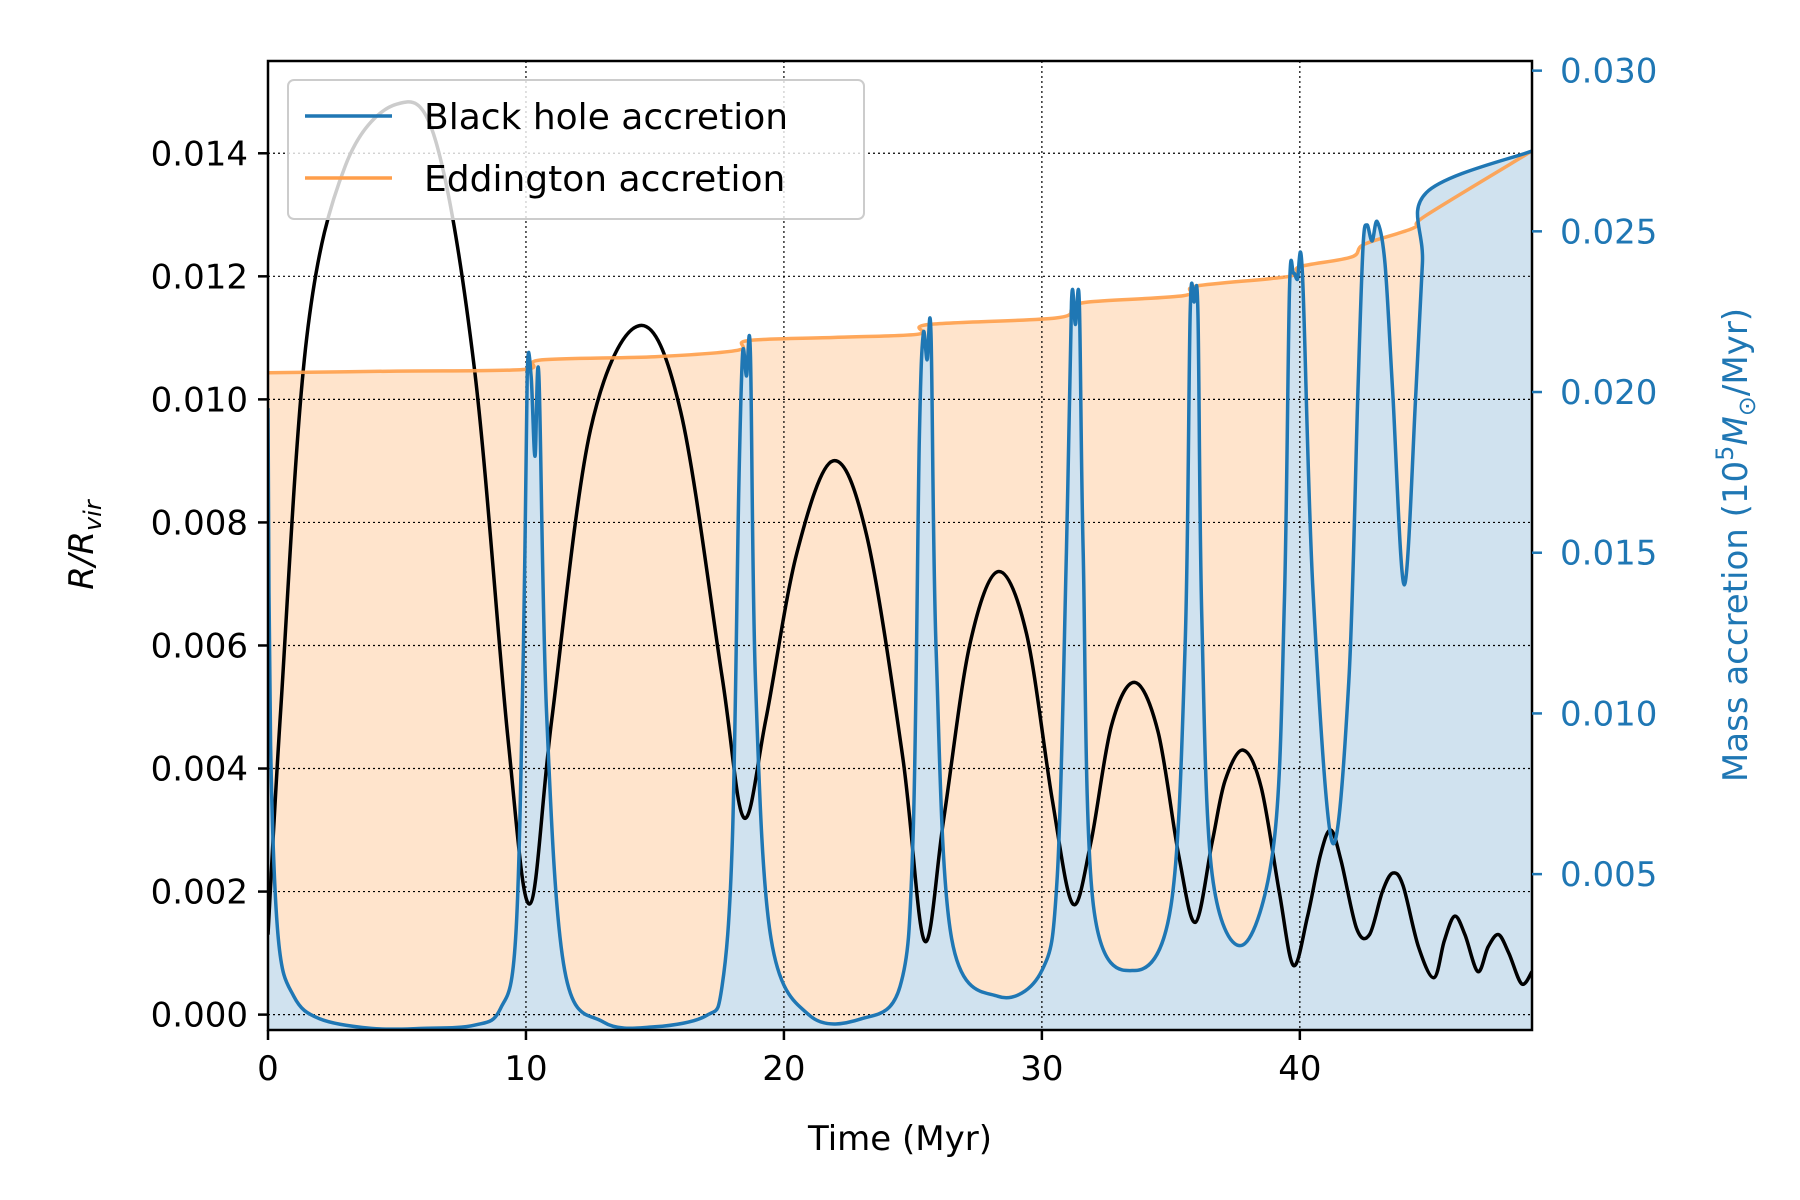 This screenshot has height=1200, width=1800. What do you see at coordinates (783, 1069) in the screenshot?
I see `x-tick-label: 20` at bounding box center [783, 1069].